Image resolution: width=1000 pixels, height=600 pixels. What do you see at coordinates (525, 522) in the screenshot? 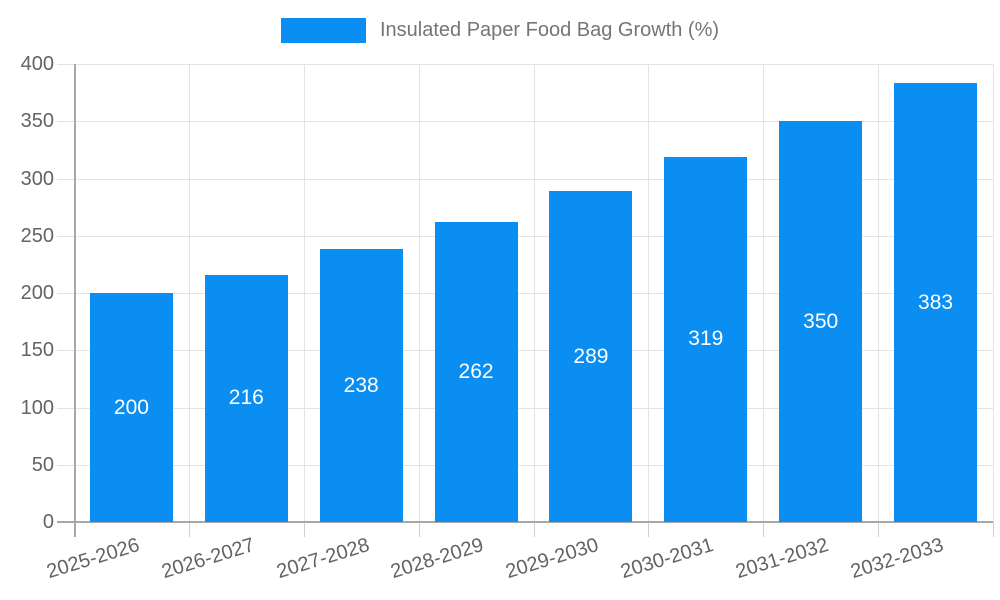
I see `x-axis-line` at bounding box center [525, 522].